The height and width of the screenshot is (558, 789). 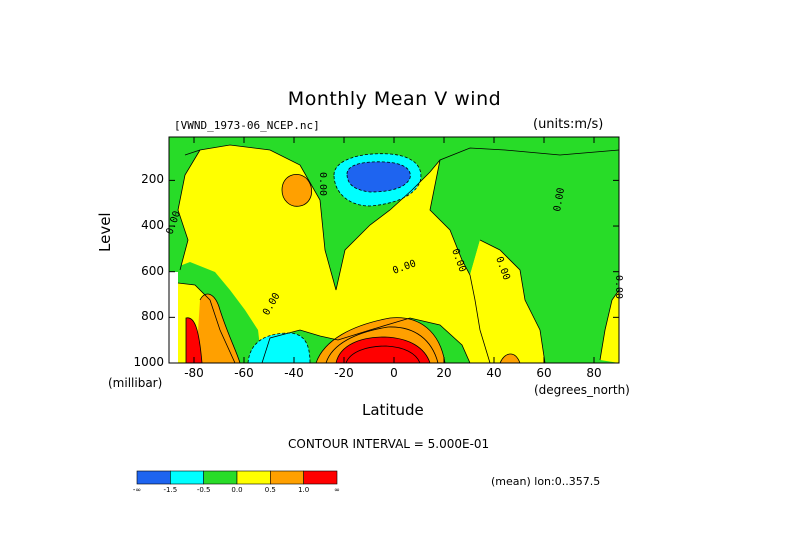 I want to click on y-axis-label: Level, so click(x=105, y=232).